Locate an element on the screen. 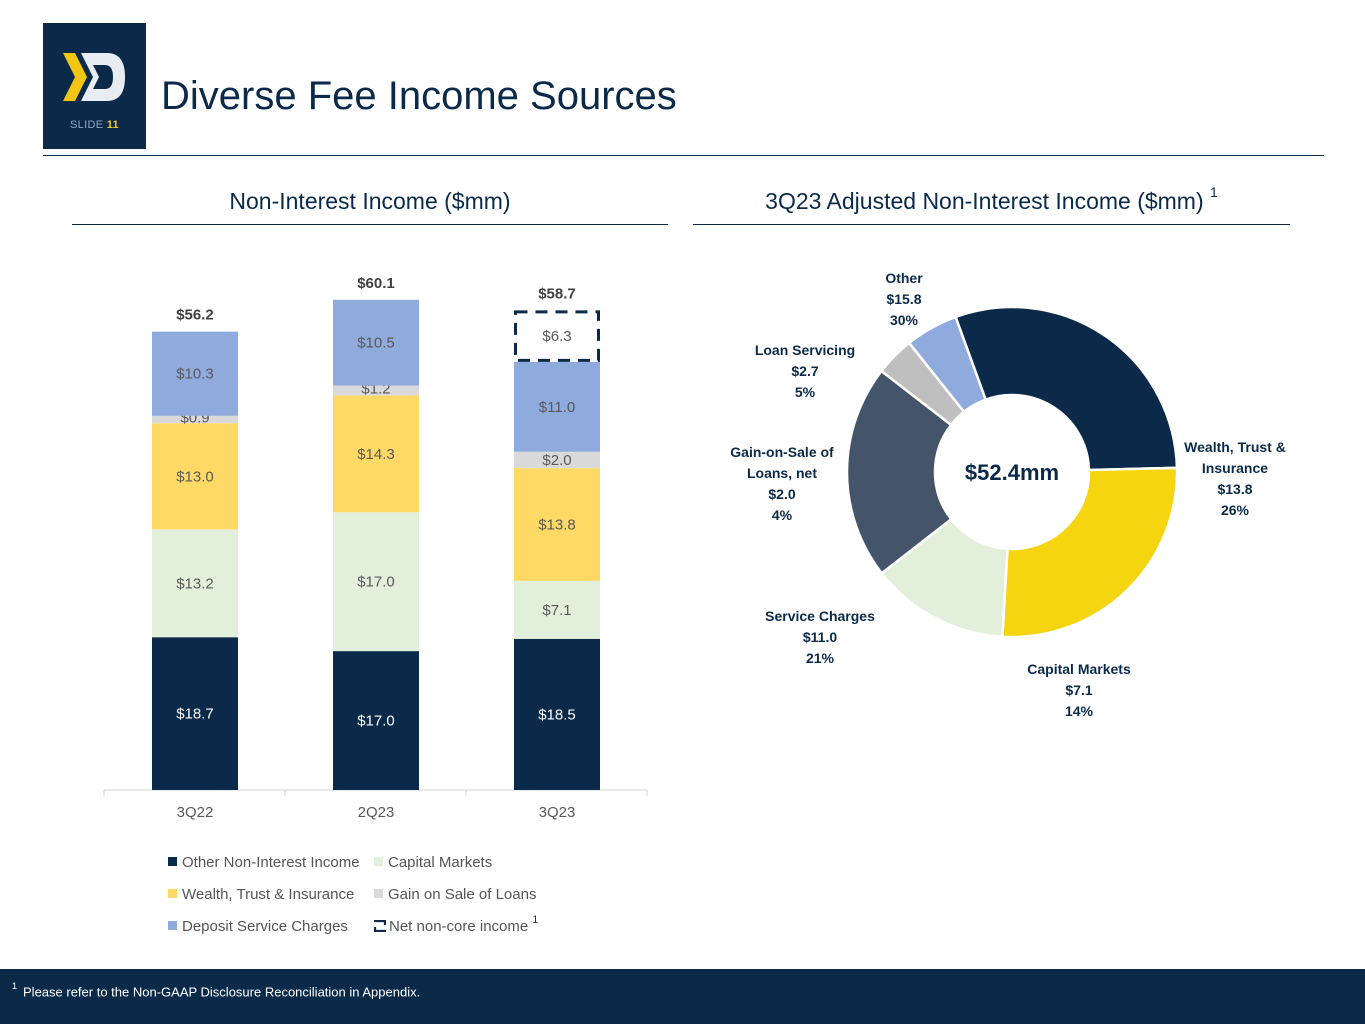  bar-segment-net-non-core is located at coordinates (557, 336).